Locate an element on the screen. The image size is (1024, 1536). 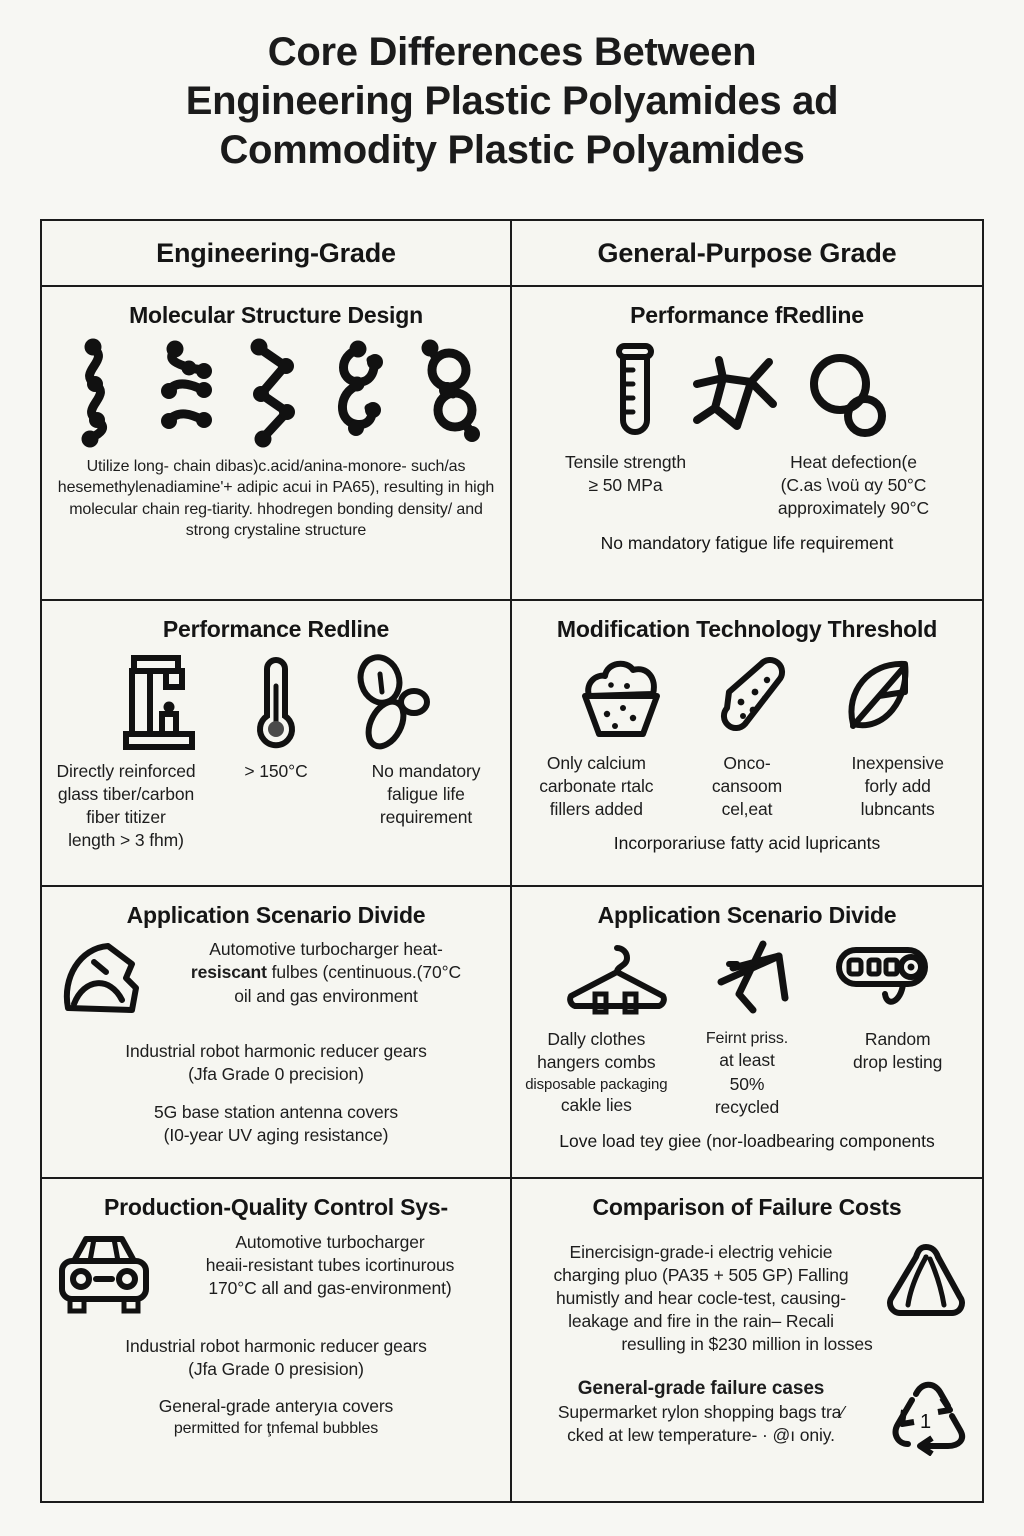
cell-title: Molecular Structure Design is located at coordinates (276, 315).